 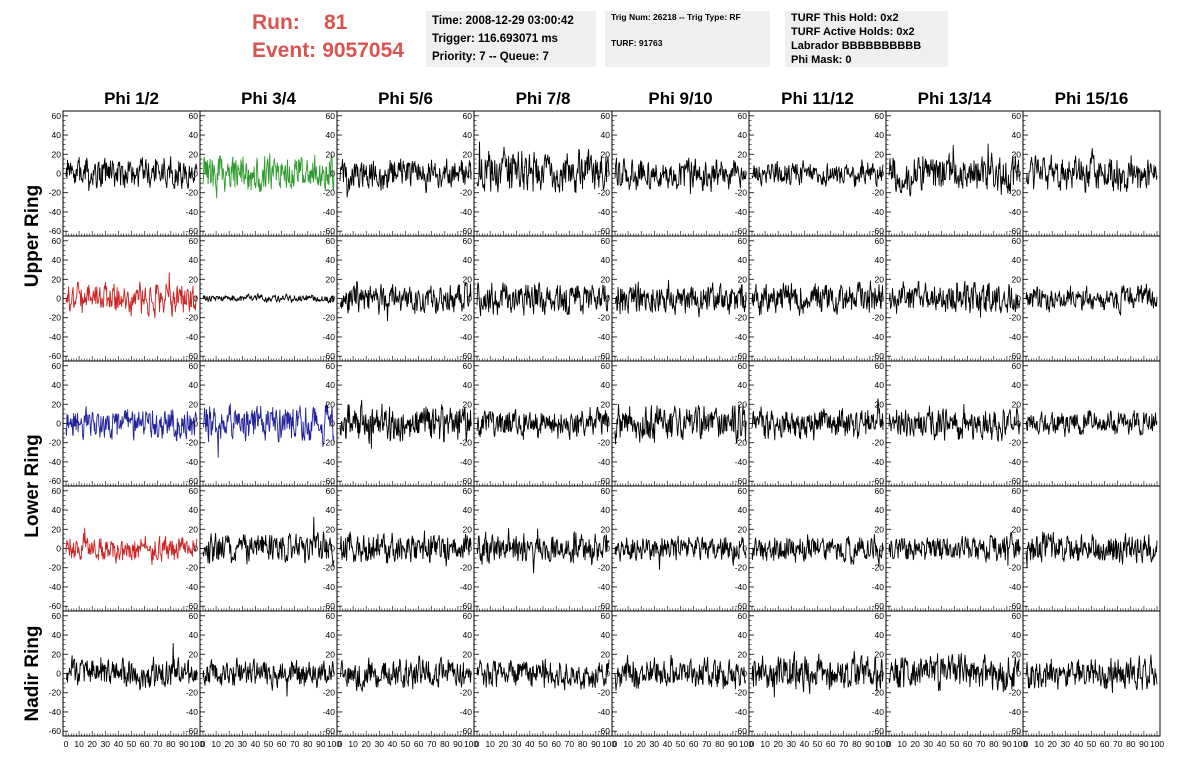 What do you see at coordinates (606, 491) in the screenshot?
I see `ytick-label-r4-c5-60: 60` at bounding box center [606, 491].